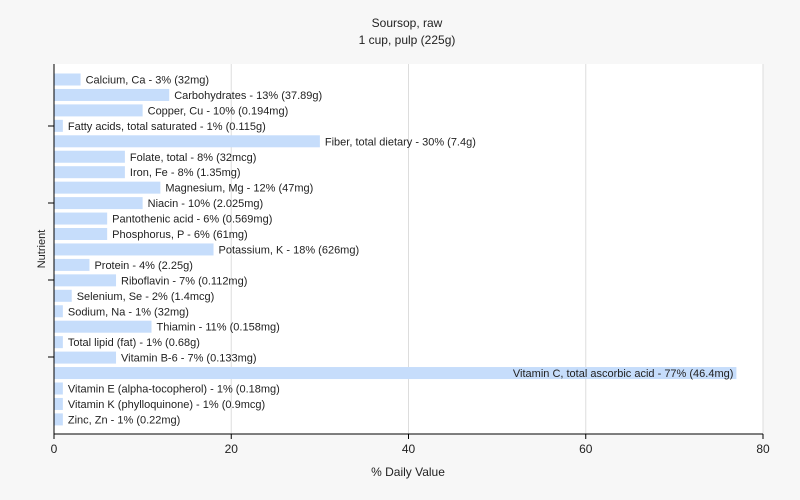  What do you see at coordinates (206, 204) in the screenshot?
I see `bar-label: Niacin - 10% (2.025mg)` at bounding box center [206, 204].